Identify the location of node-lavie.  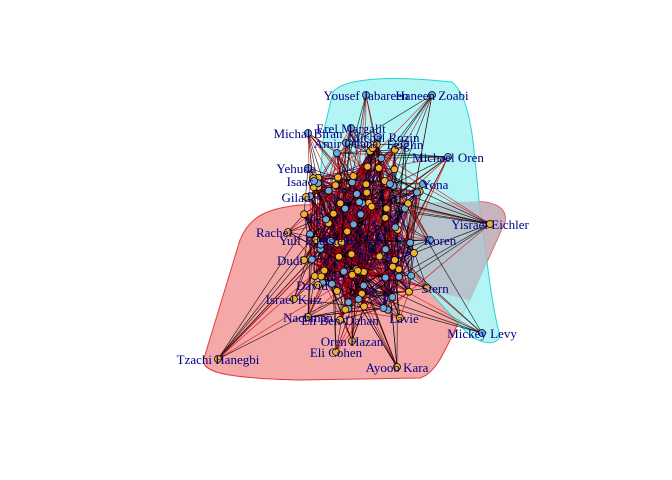
(400, 318).